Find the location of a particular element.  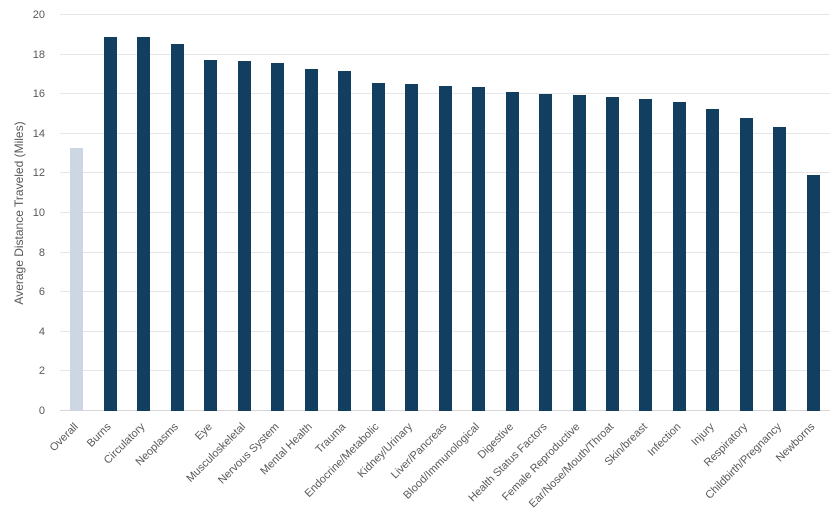

bar-health-status-factors is located at coordinates (546, 252).